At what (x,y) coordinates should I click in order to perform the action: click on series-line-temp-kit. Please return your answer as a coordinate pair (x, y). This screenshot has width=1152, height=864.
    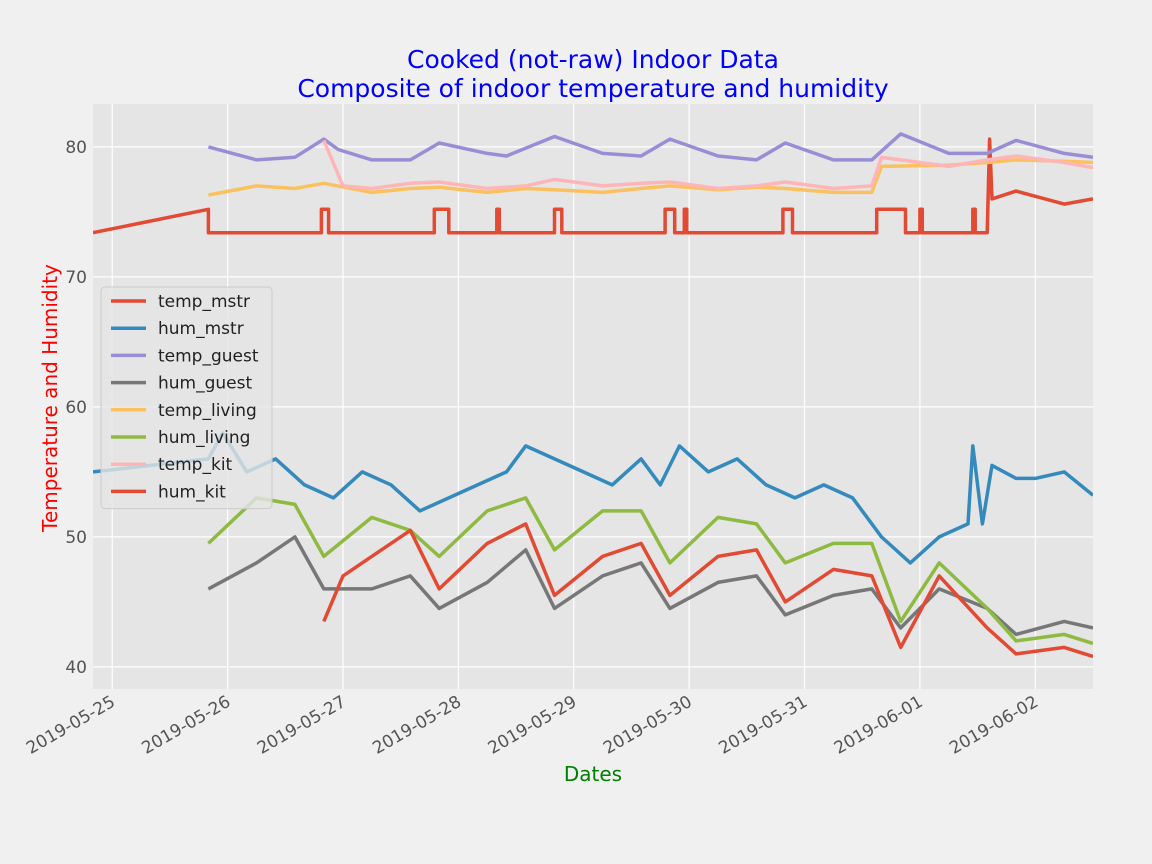
    Looking at the image, I should click on (707, 165).